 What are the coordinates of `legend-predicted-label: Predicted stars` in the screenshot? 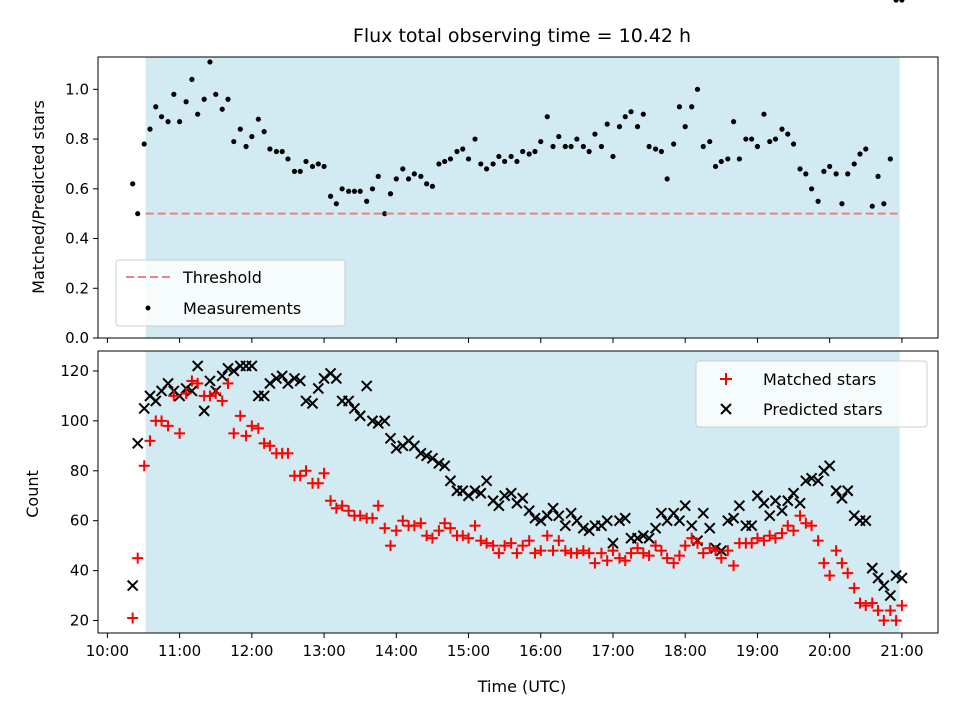 It's located at (823, 409).